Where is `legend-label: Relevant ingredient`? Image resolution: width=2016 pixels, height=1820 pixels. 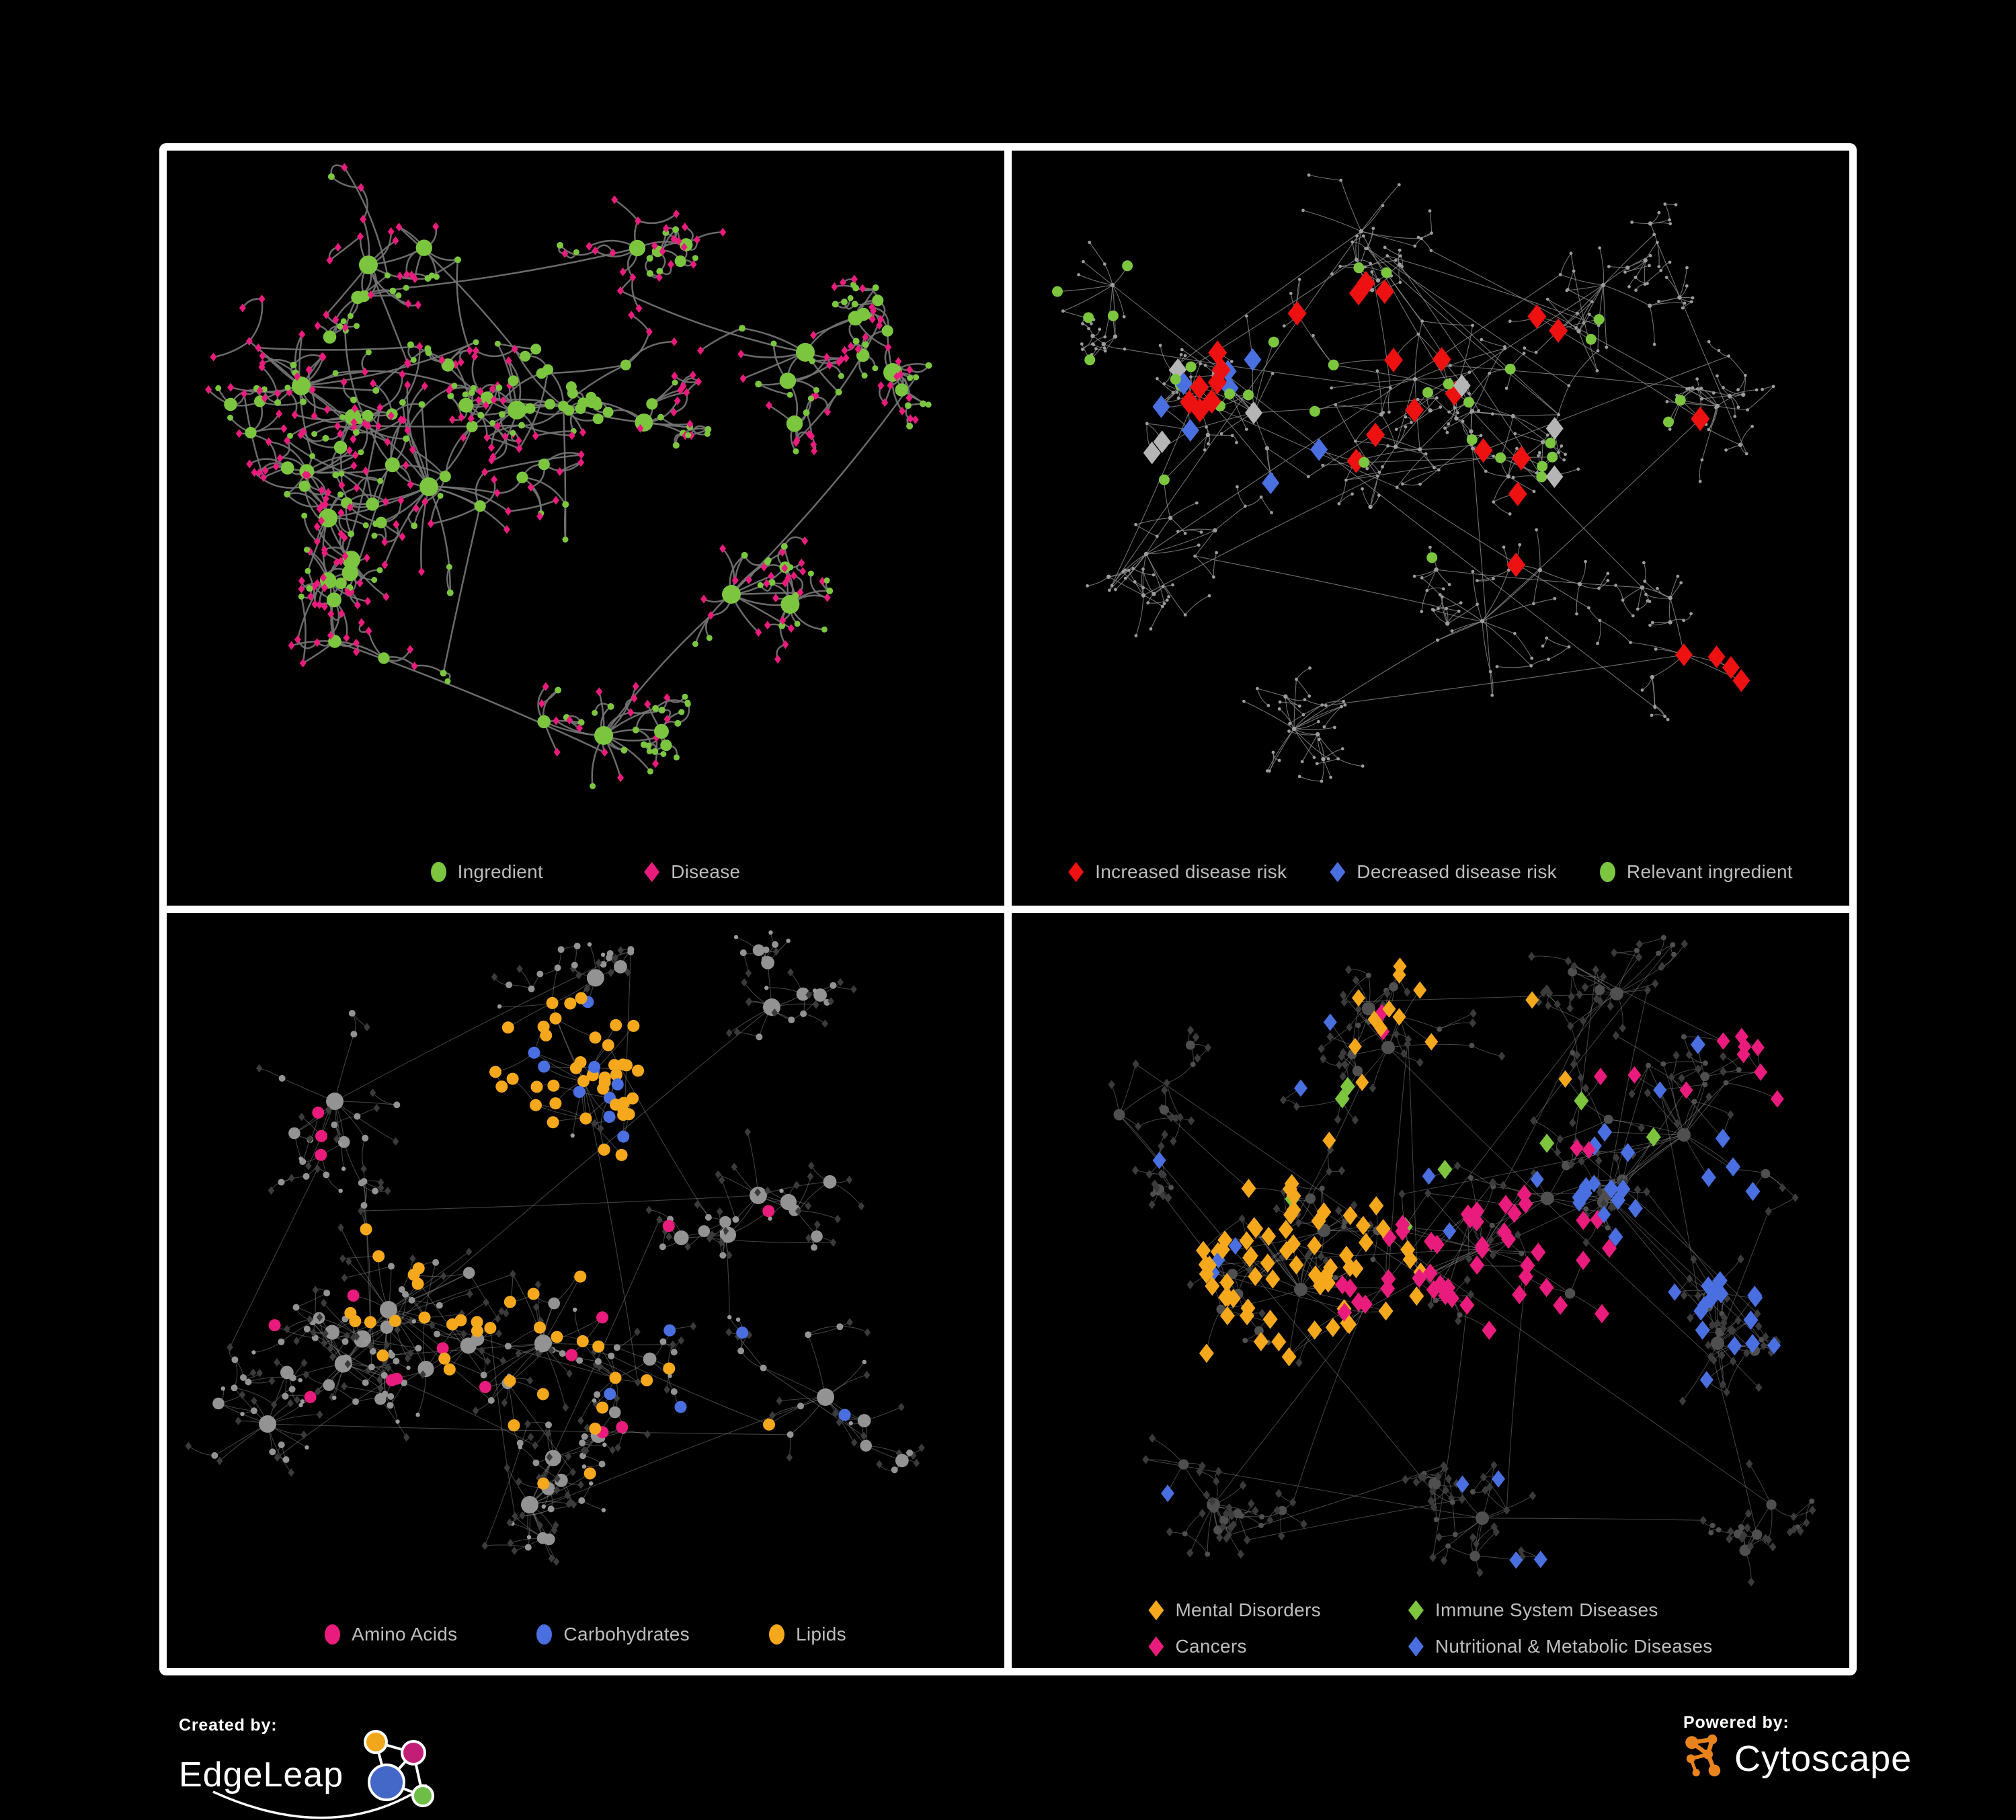 legend-label: Relevant ingredient is located at coordinates (1709, 871).